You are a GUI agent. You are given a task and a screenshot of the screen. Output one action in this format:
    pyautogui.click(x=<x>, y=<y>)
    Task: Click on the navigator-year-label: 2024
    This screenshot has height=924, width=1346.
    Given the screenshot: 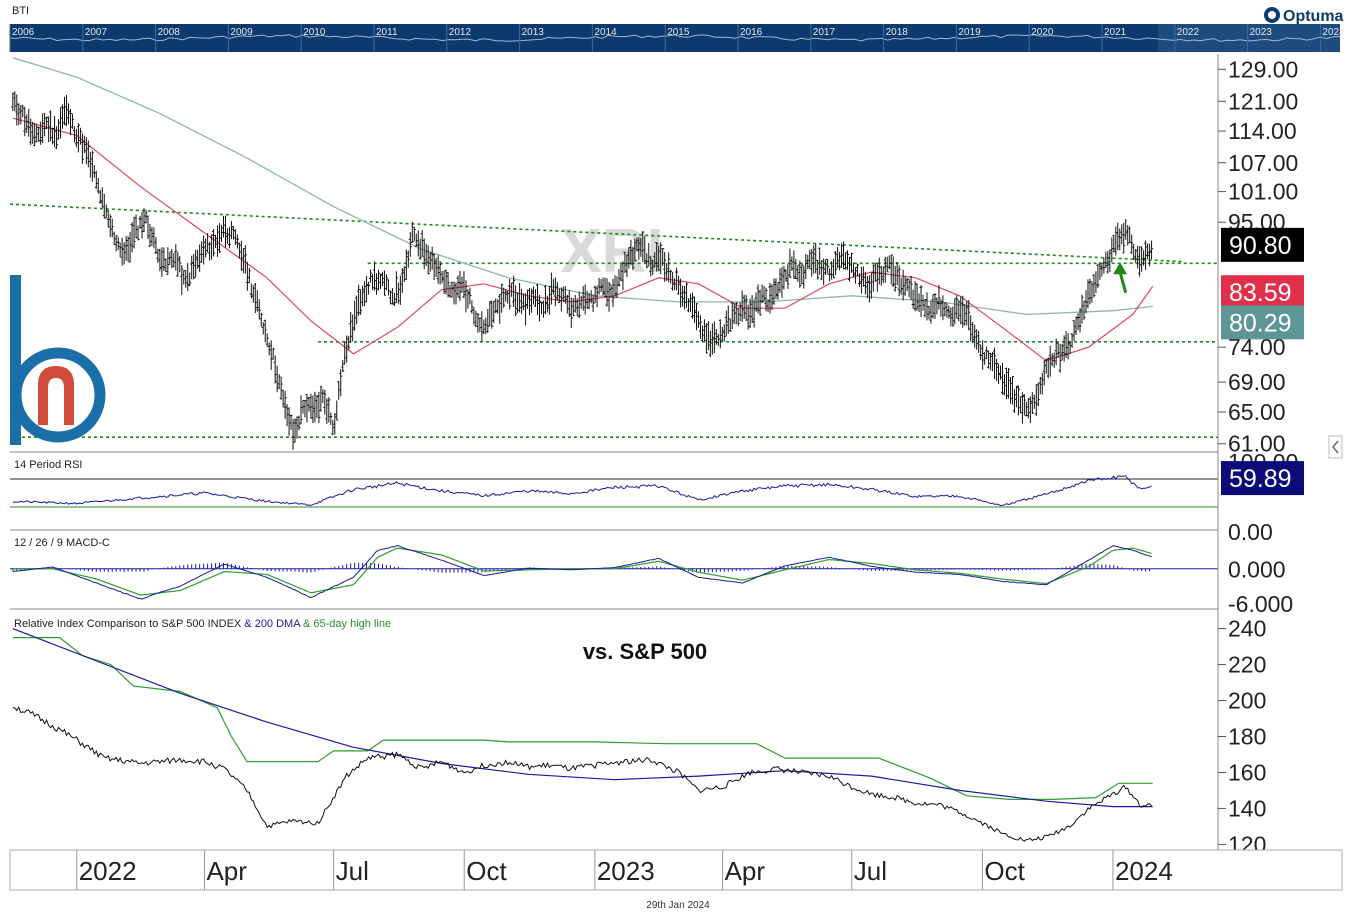 What is the action you would take?
    pyautogui.click(x=1333, y=32)
    